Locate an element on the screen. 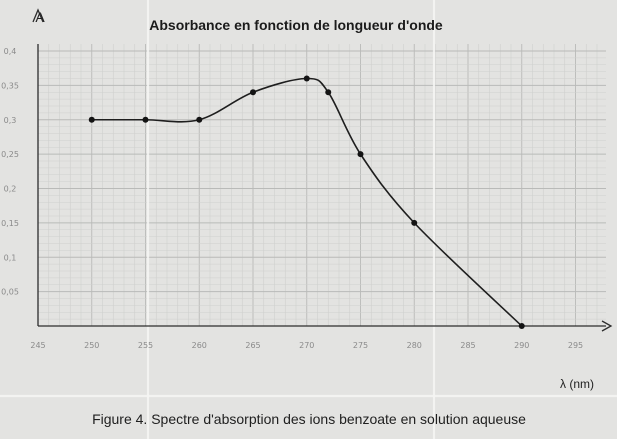 This screenshot has height=439, width=617. y-tick-label: 0,1 is located at coordinates (10, 257).